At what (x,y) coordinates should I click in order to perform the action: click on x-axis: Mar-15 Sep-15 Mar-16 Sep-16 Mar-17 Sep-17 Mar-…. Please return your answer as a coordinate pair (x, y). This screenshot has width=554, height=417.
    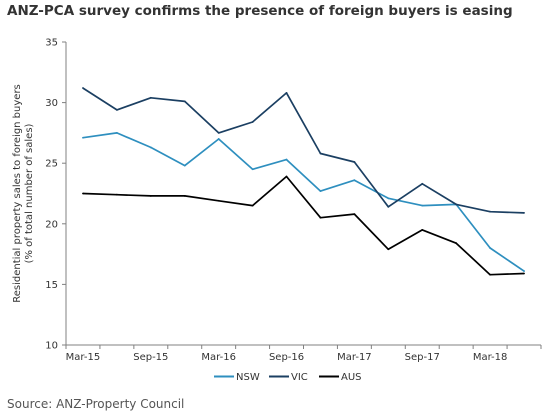
    Looking at the image, I should click on (303, 353).